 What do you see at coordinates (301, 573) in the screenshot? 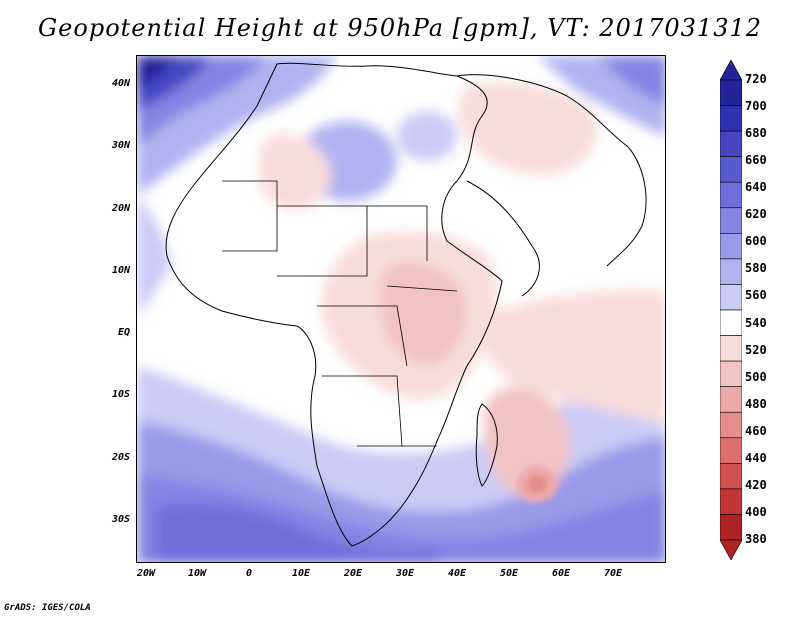
I see `lon-label: 10E` at bounding box center [301, 573].